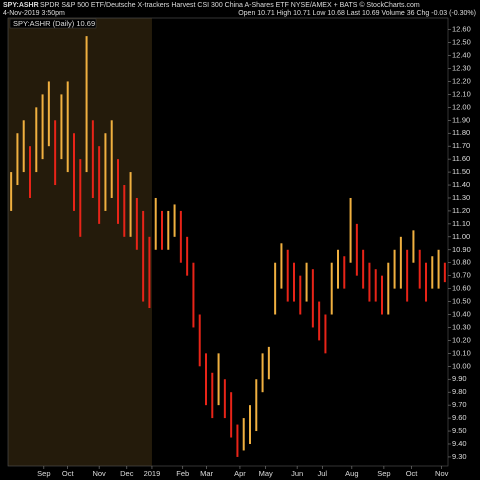  I want to click on y-tick-label: 10.30, so click(461, 326).